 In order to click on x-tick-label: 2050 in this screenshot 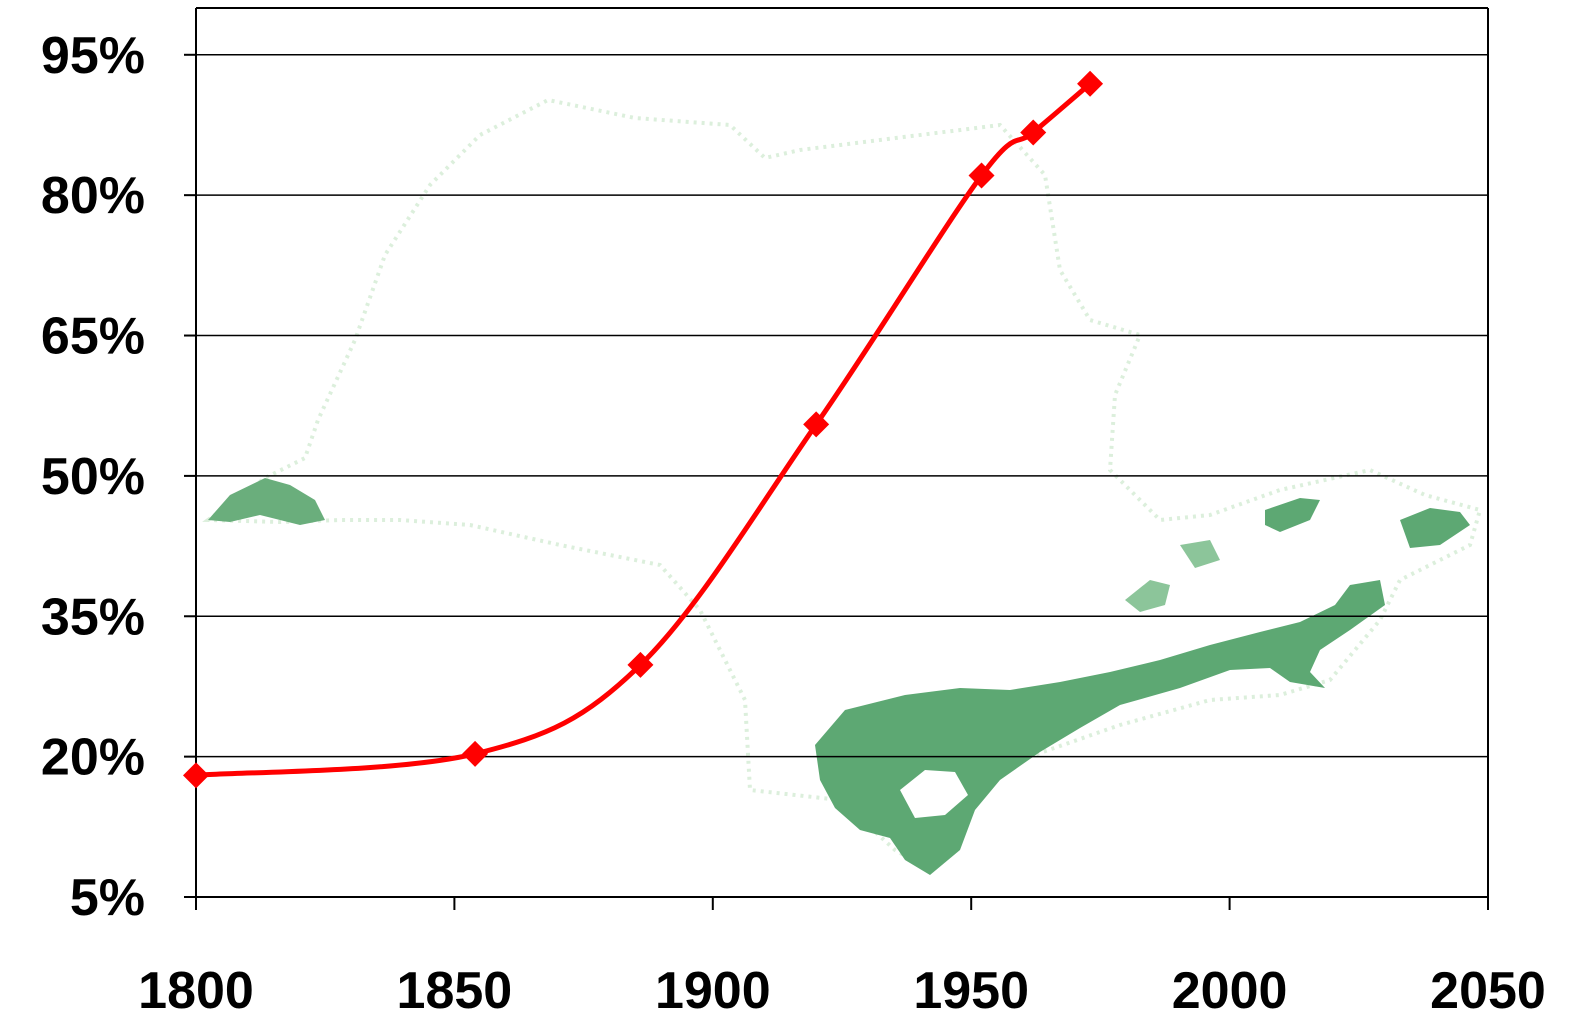, I will do `click(1488, 991)`.